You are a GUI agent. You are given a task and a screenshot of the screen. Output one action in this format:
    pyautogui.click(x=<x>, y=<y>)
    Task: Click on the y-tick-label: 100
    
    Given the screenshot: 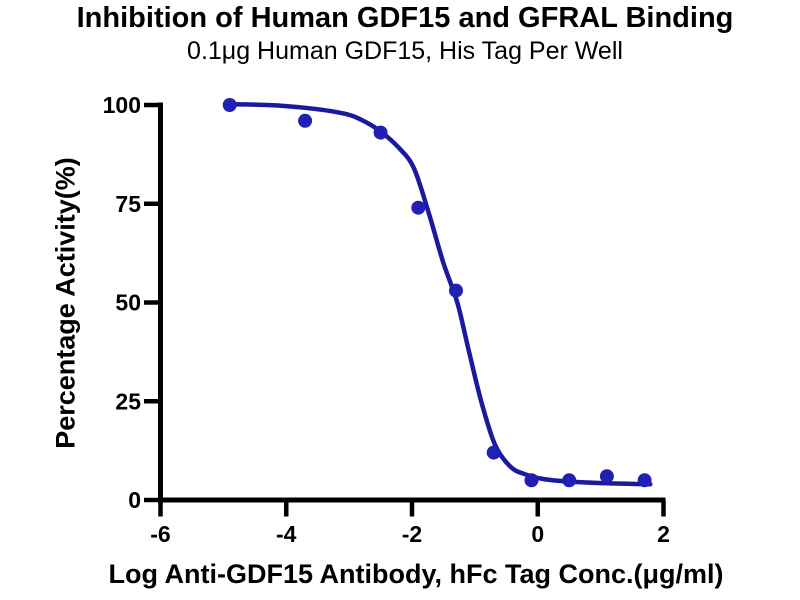 What is the action you would take?
    pyautogui.click(x=122, y=105)
    